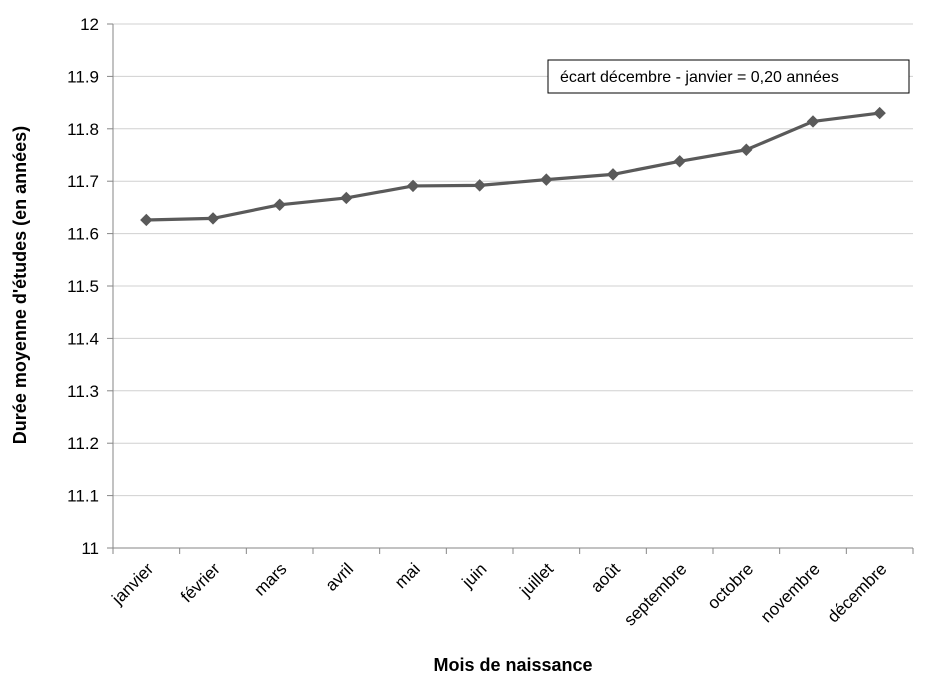  I want to click on y-tick-label: 11.8, so click(83, 129).